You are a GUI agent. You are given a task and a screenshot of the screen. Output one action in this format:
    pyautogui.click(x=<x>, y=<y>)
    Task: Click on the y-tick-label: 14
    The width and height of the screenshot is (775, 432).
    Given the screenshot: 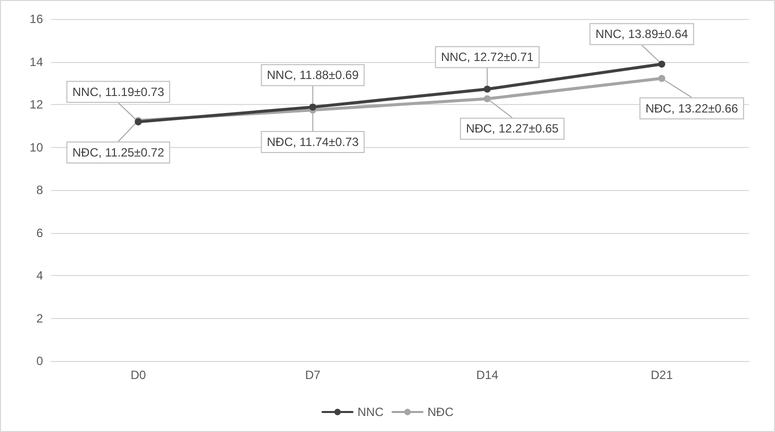 What is the action you would take?
    pyautogui.click(x=37, y=61)
    